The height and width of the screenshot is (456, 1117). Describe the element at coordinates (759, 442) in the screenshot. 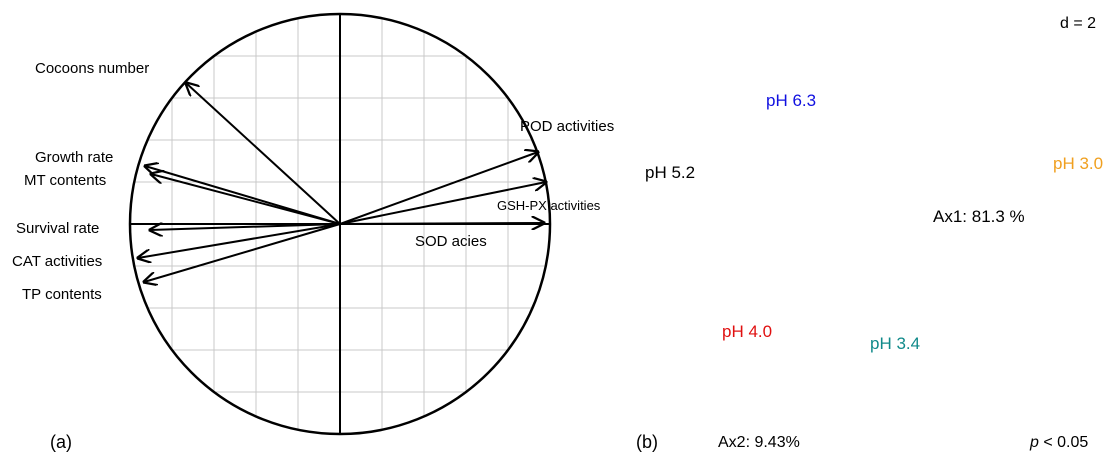

I see `axis-label: Ax2: 9.43%` at that location.